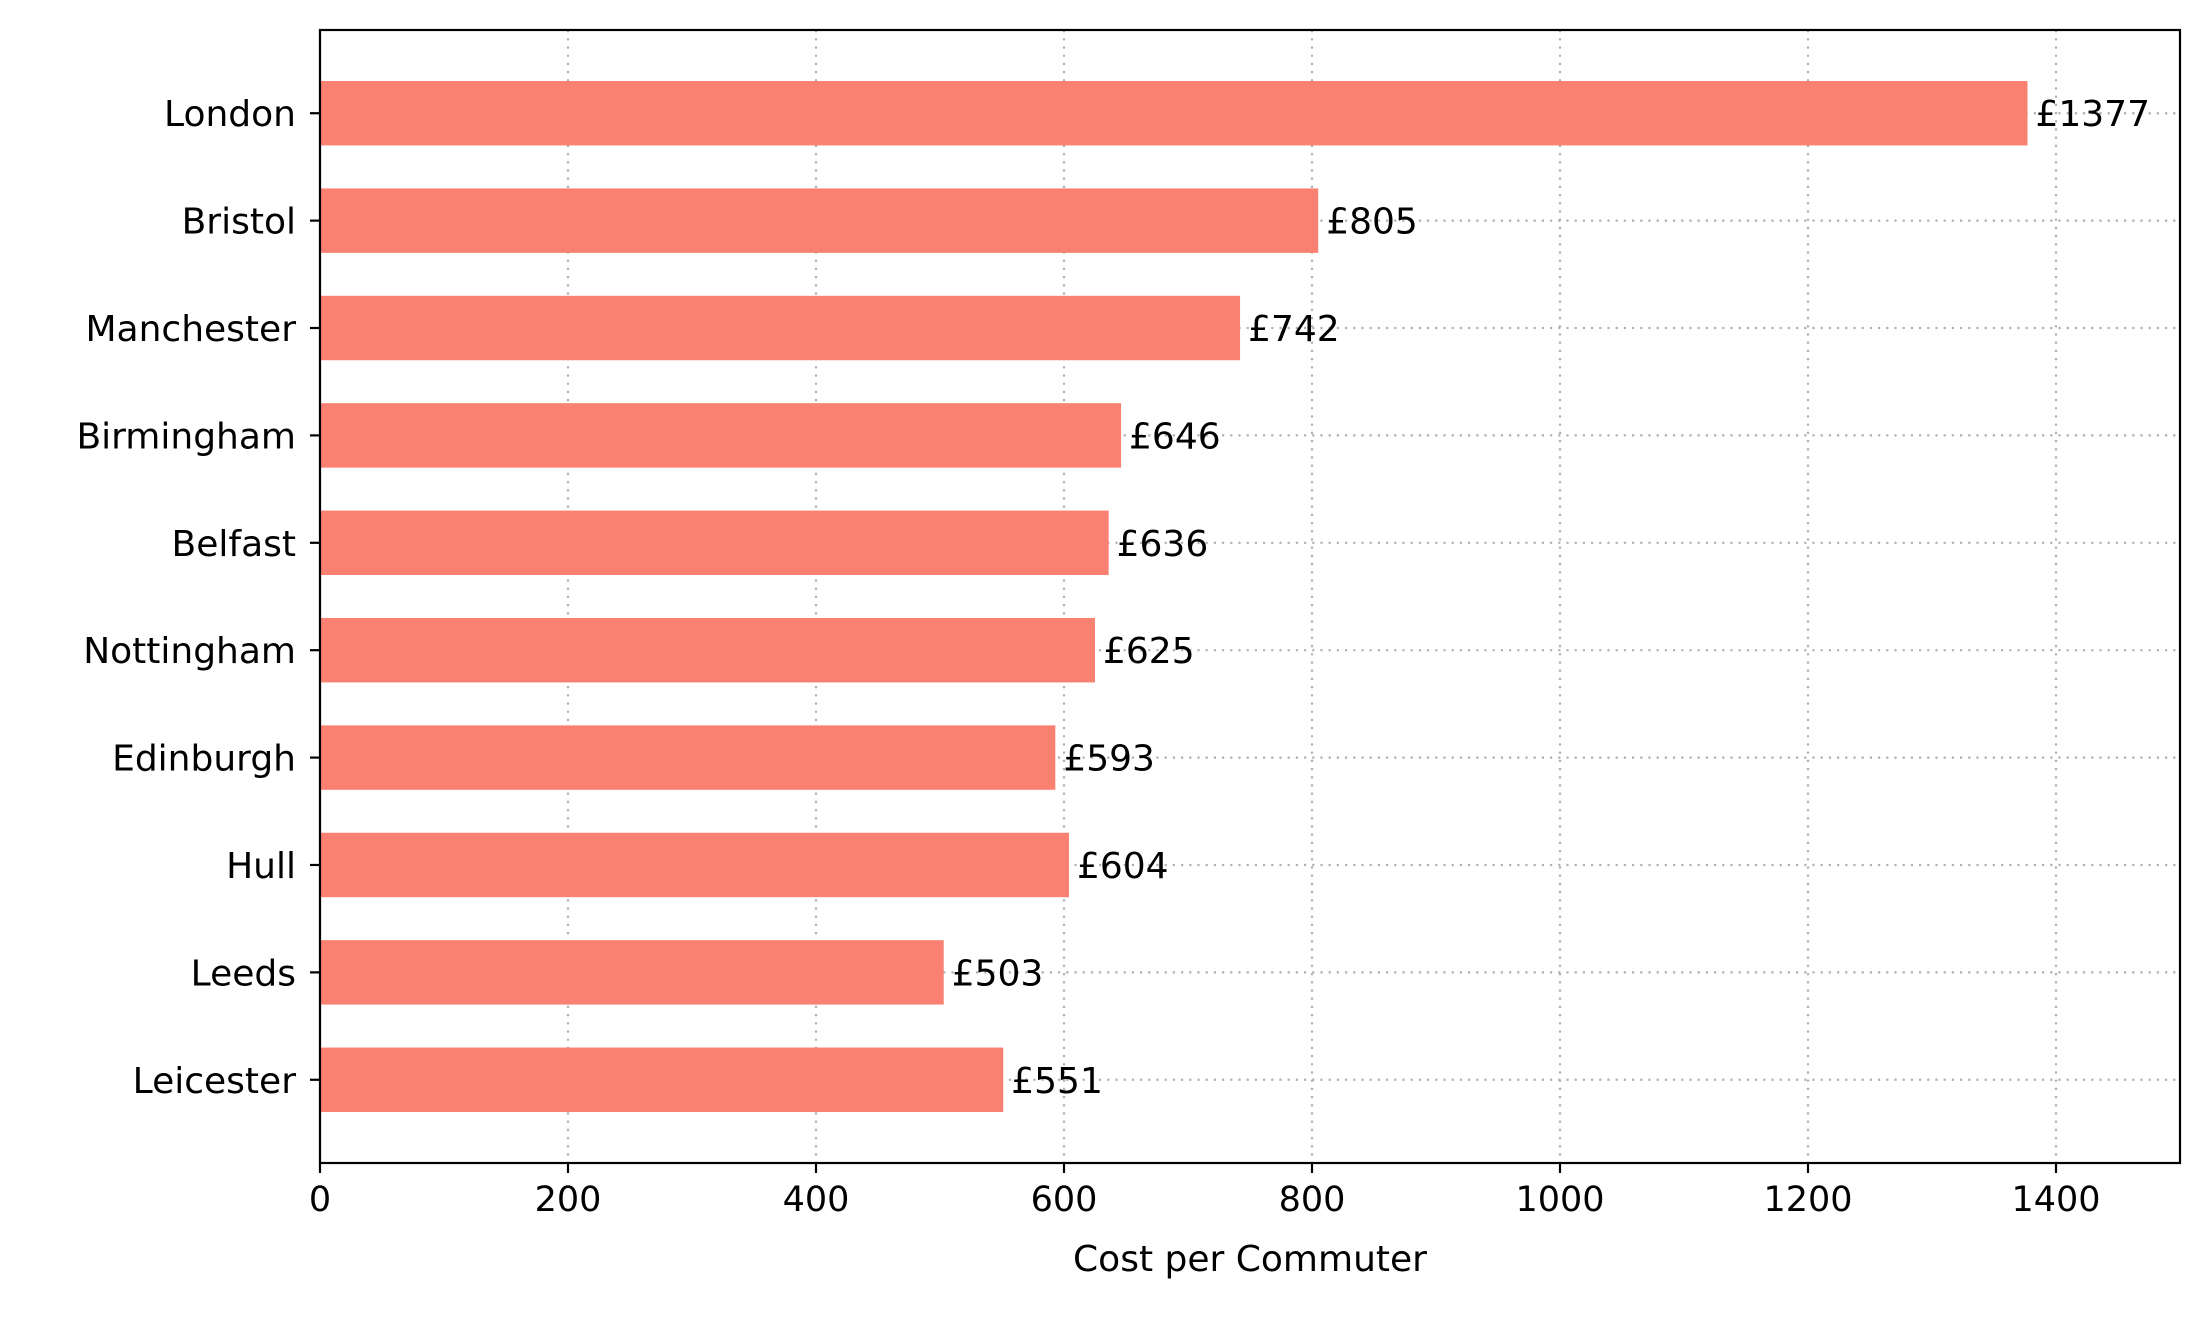 Image resolution: width=2209 pixels, height=1318 pixels. What do you see at coordinates (186, 436) in the screenshot?
I see `y-tick-label: Birmingham` at bounding box center [186, 436].